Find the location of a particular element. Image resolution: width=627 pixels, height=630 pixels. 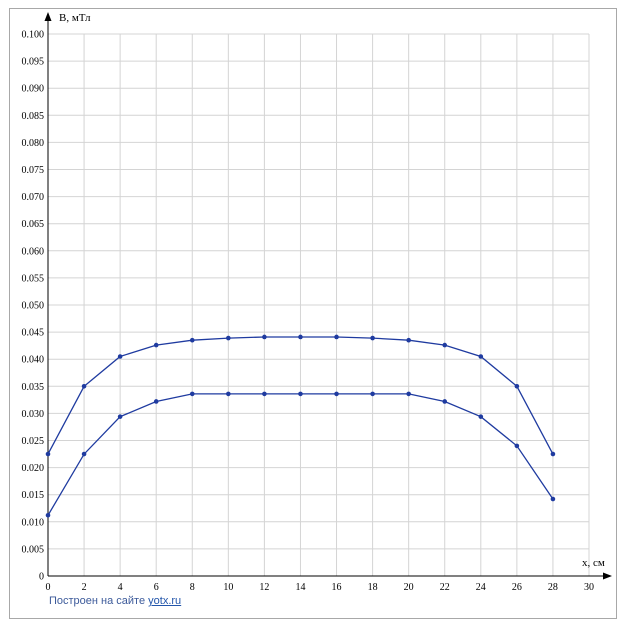

y-tick-label: 0.025 is located at coordinates (33, 441).